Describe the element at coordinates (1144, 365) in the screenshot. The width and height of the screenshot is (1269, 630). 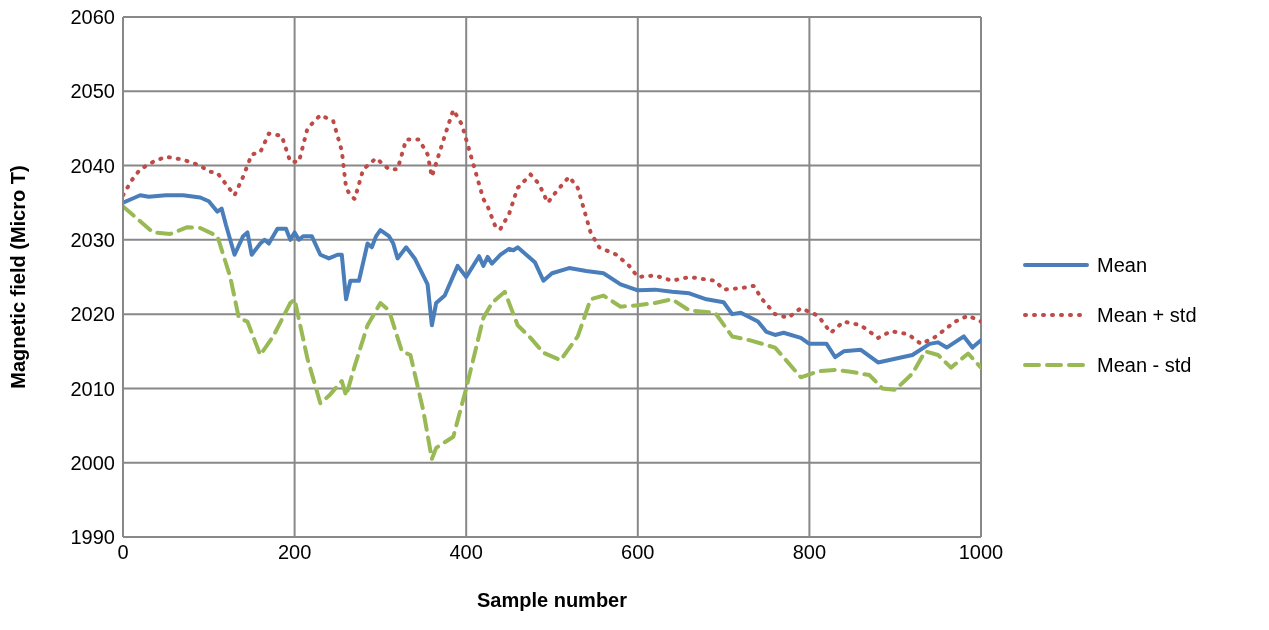
I see `legend-label: Mean - std` at that location.